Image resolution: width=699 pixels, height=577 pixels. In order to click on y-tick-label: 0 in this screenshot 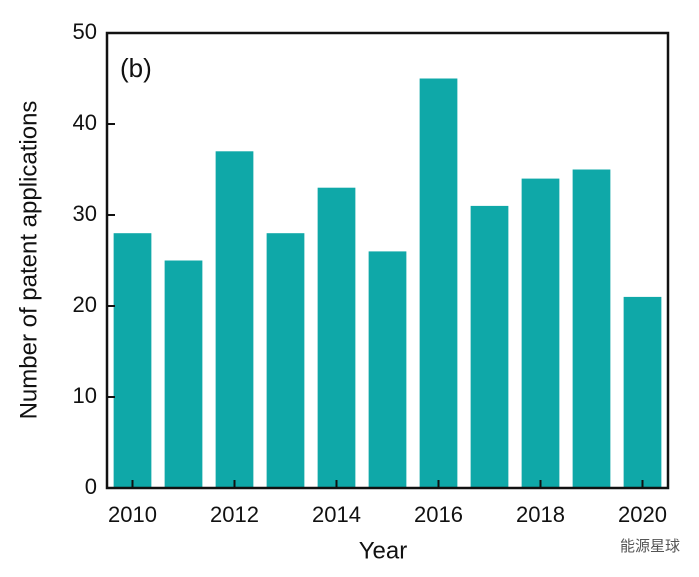, I will do `click(91, 486)`.